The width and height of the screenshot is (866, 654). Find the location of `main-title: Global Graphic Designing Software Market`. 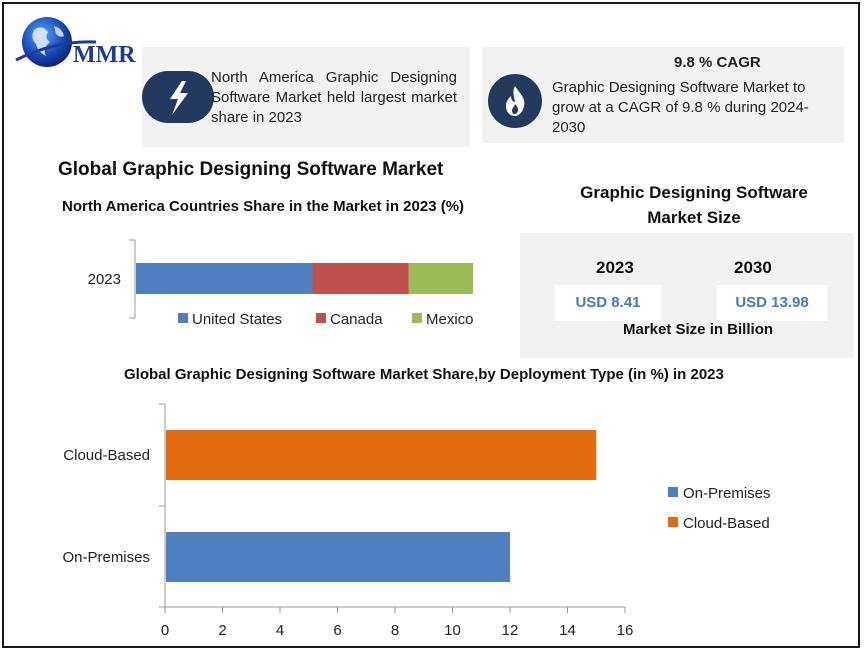

main-title: Global Graphic Designing Software Market is located at coordinates (251, 169).